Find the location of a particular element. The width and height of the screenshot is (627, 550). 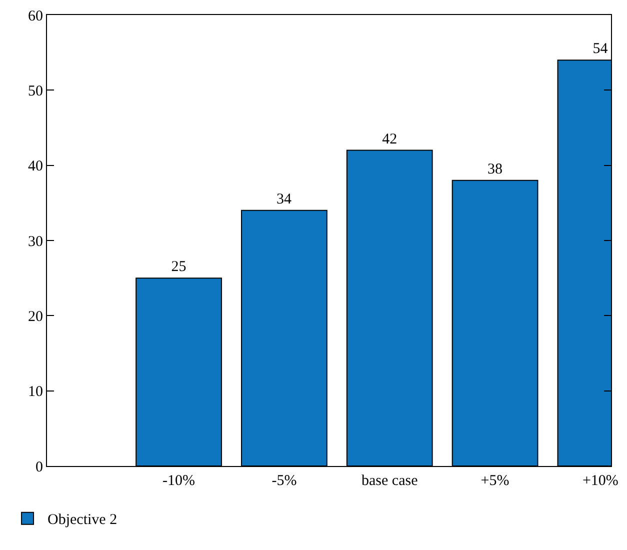

y-tick-label: 20 is located at coordinates (35, 316).